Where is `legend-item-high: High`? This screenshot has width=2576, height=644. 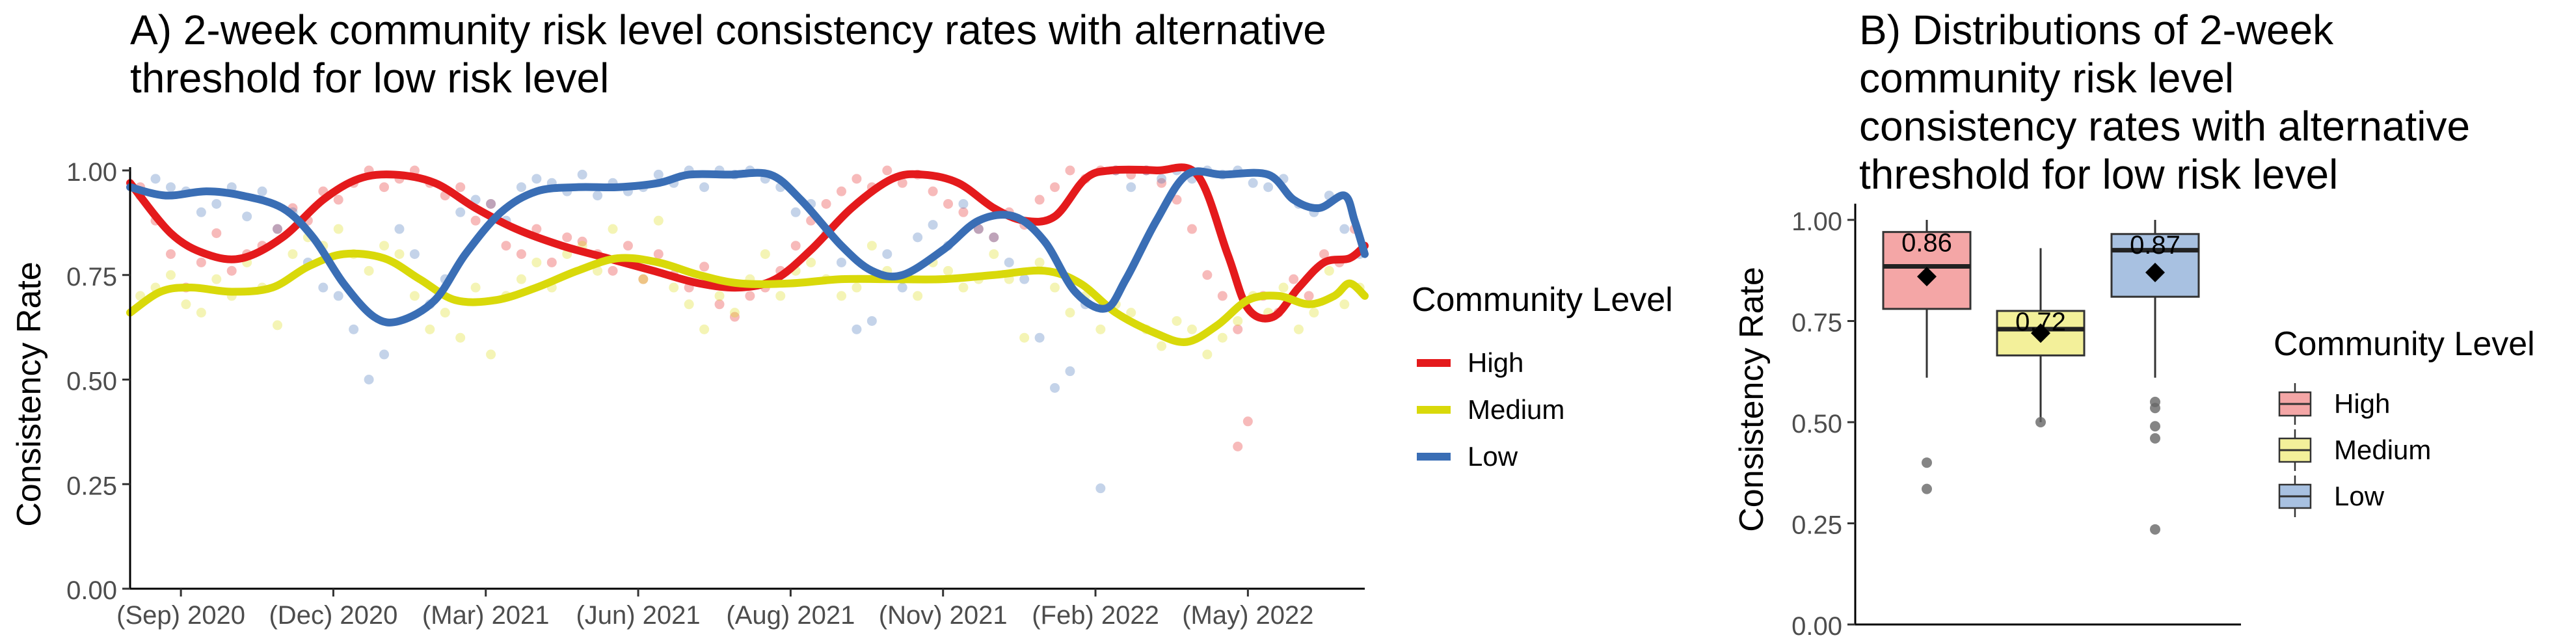 legend-item-high: High is located at coordinates (2334, 404).